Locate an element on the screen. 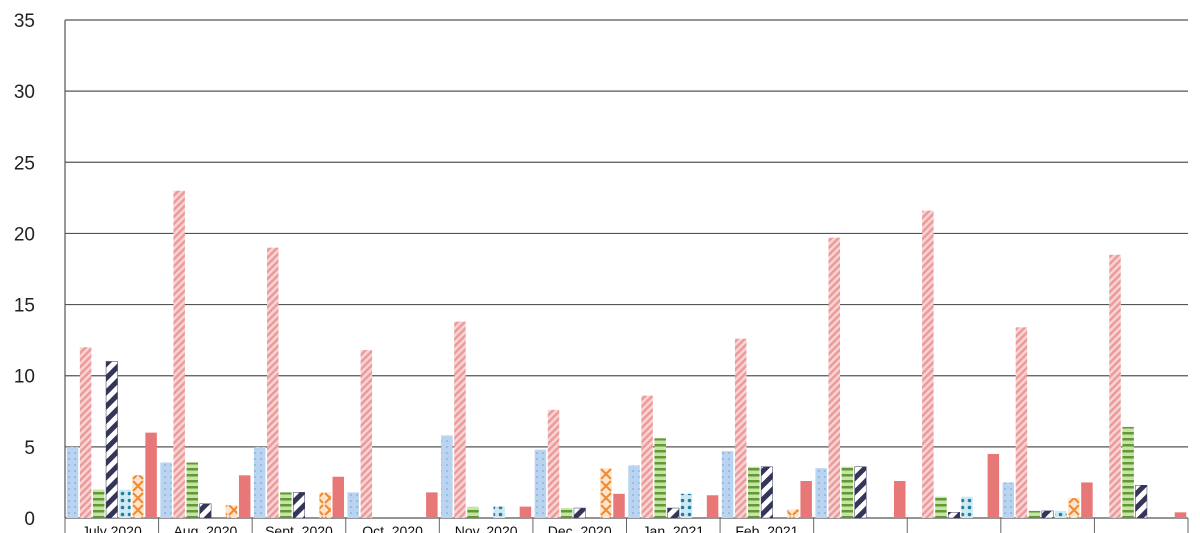 Image resolution: width=1200 pixels, height=533 pixels. x-tick-label: Oct. 2020 is located at coordinates (392, 528).